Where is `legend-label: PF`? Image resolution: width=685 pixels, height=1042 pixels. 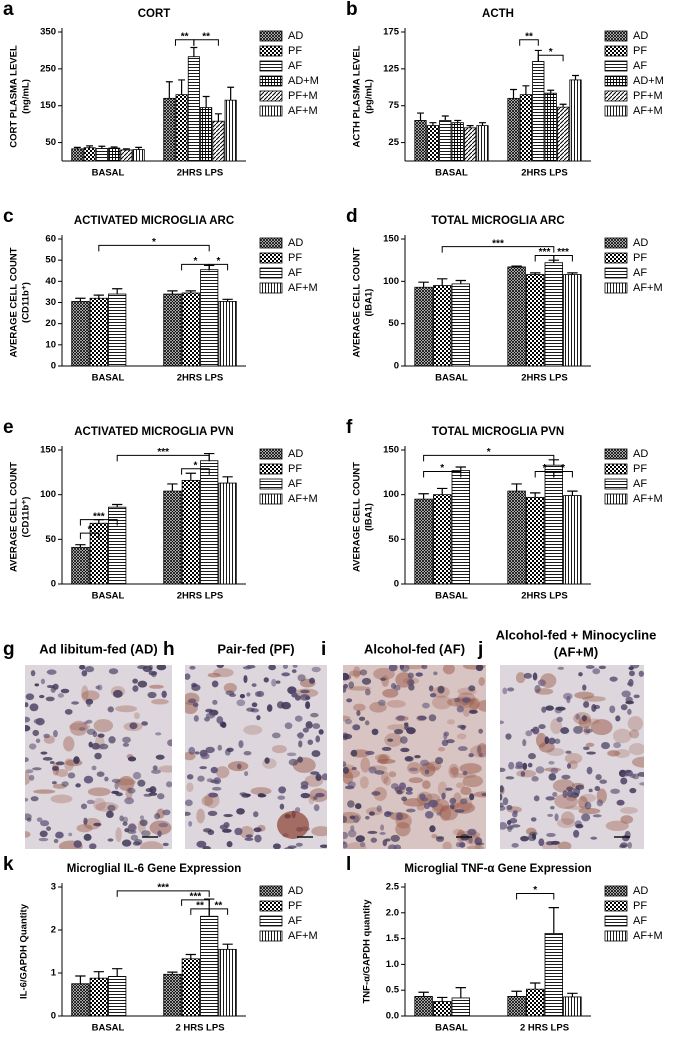
legend-label: PF is located at coordinates (295, 258).